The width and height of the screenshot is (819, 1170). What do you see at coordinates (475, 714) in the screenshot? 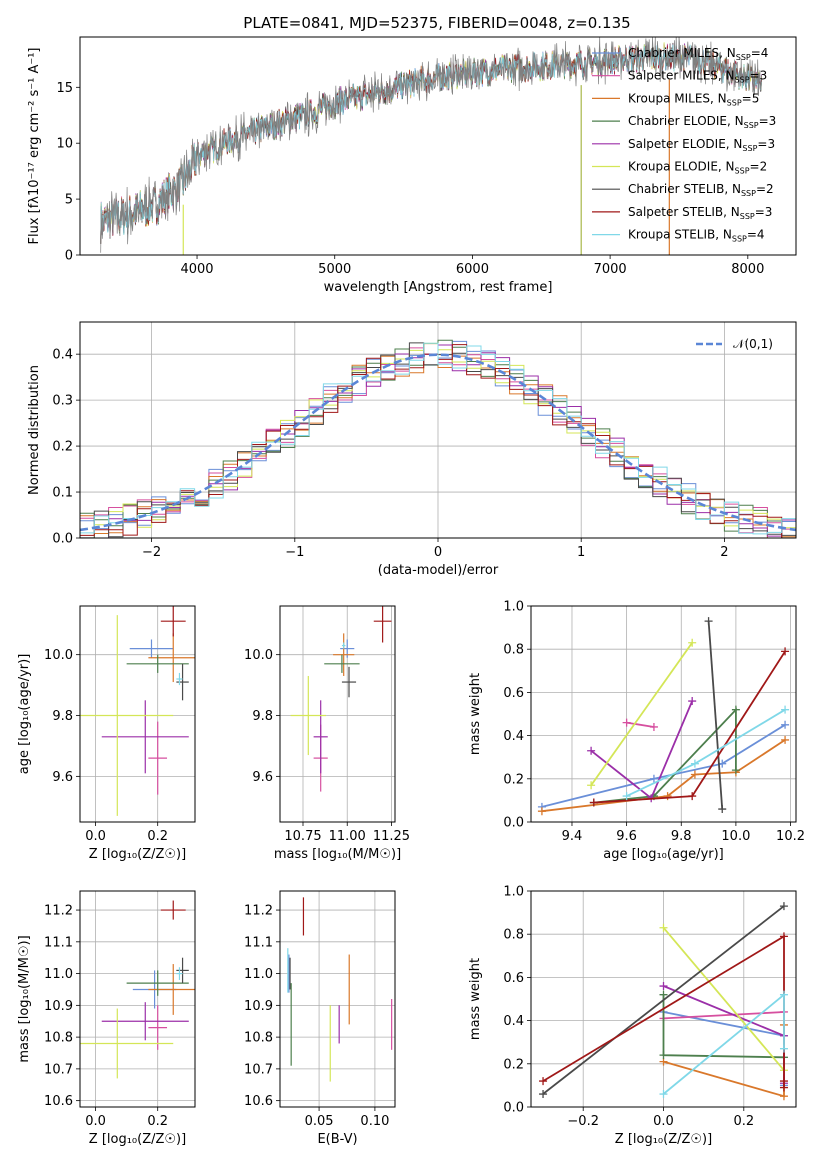
I see `y-axis-label: mass weight` at bounding box center [475, 714].